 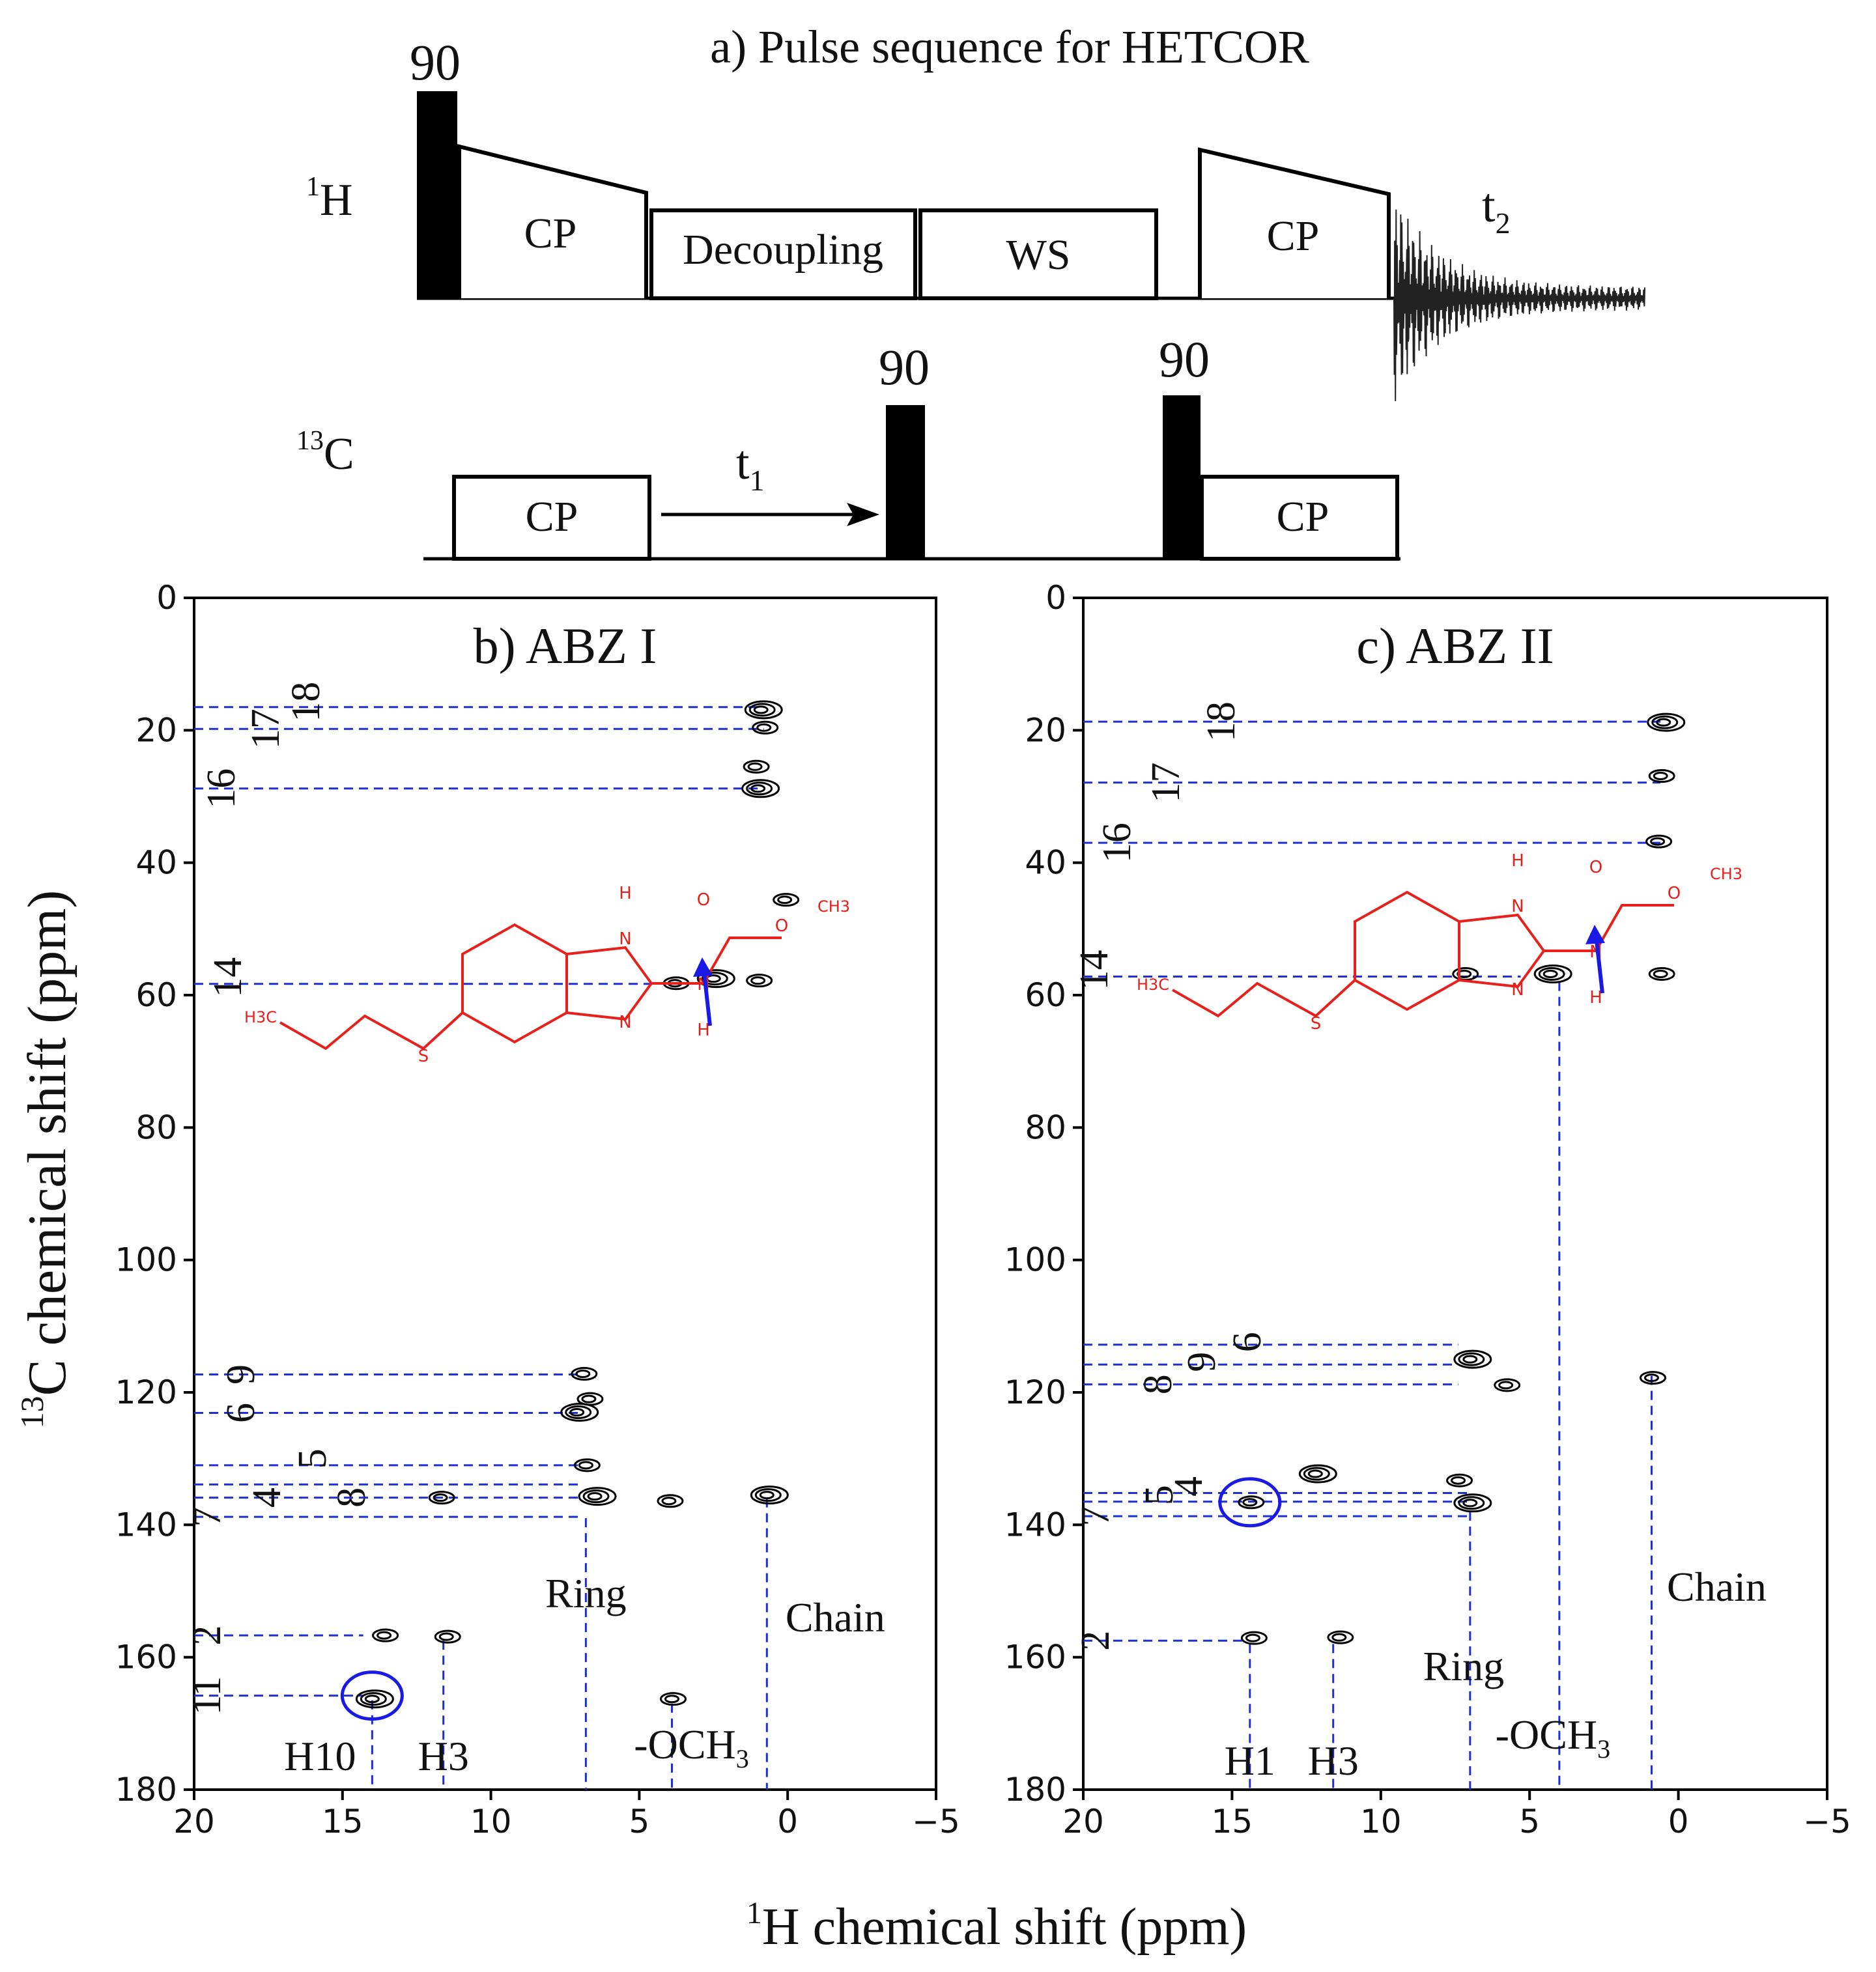 What do you see at coordinates (625, 939) in the screenshot?
I see `atom-n1: N` at bounding box center [625, 939].